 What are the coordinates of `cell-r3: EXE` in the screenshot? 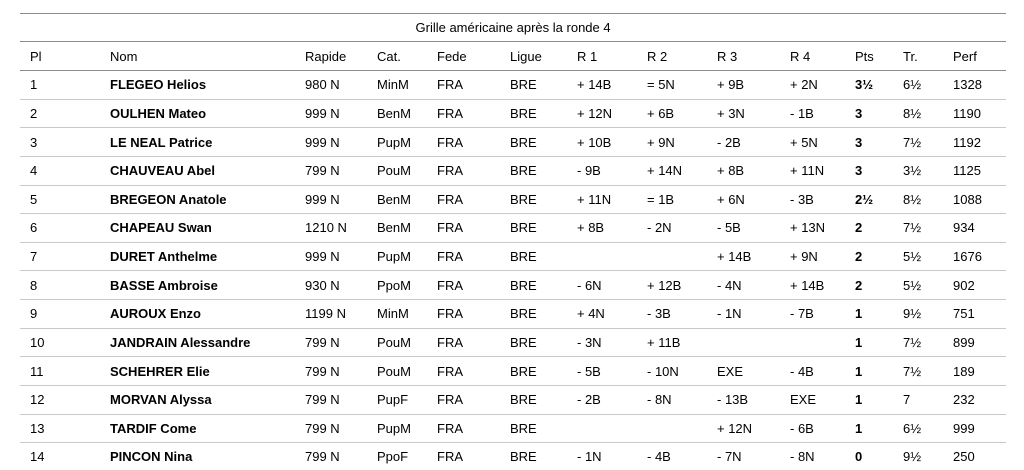 It's located at (743, 371).